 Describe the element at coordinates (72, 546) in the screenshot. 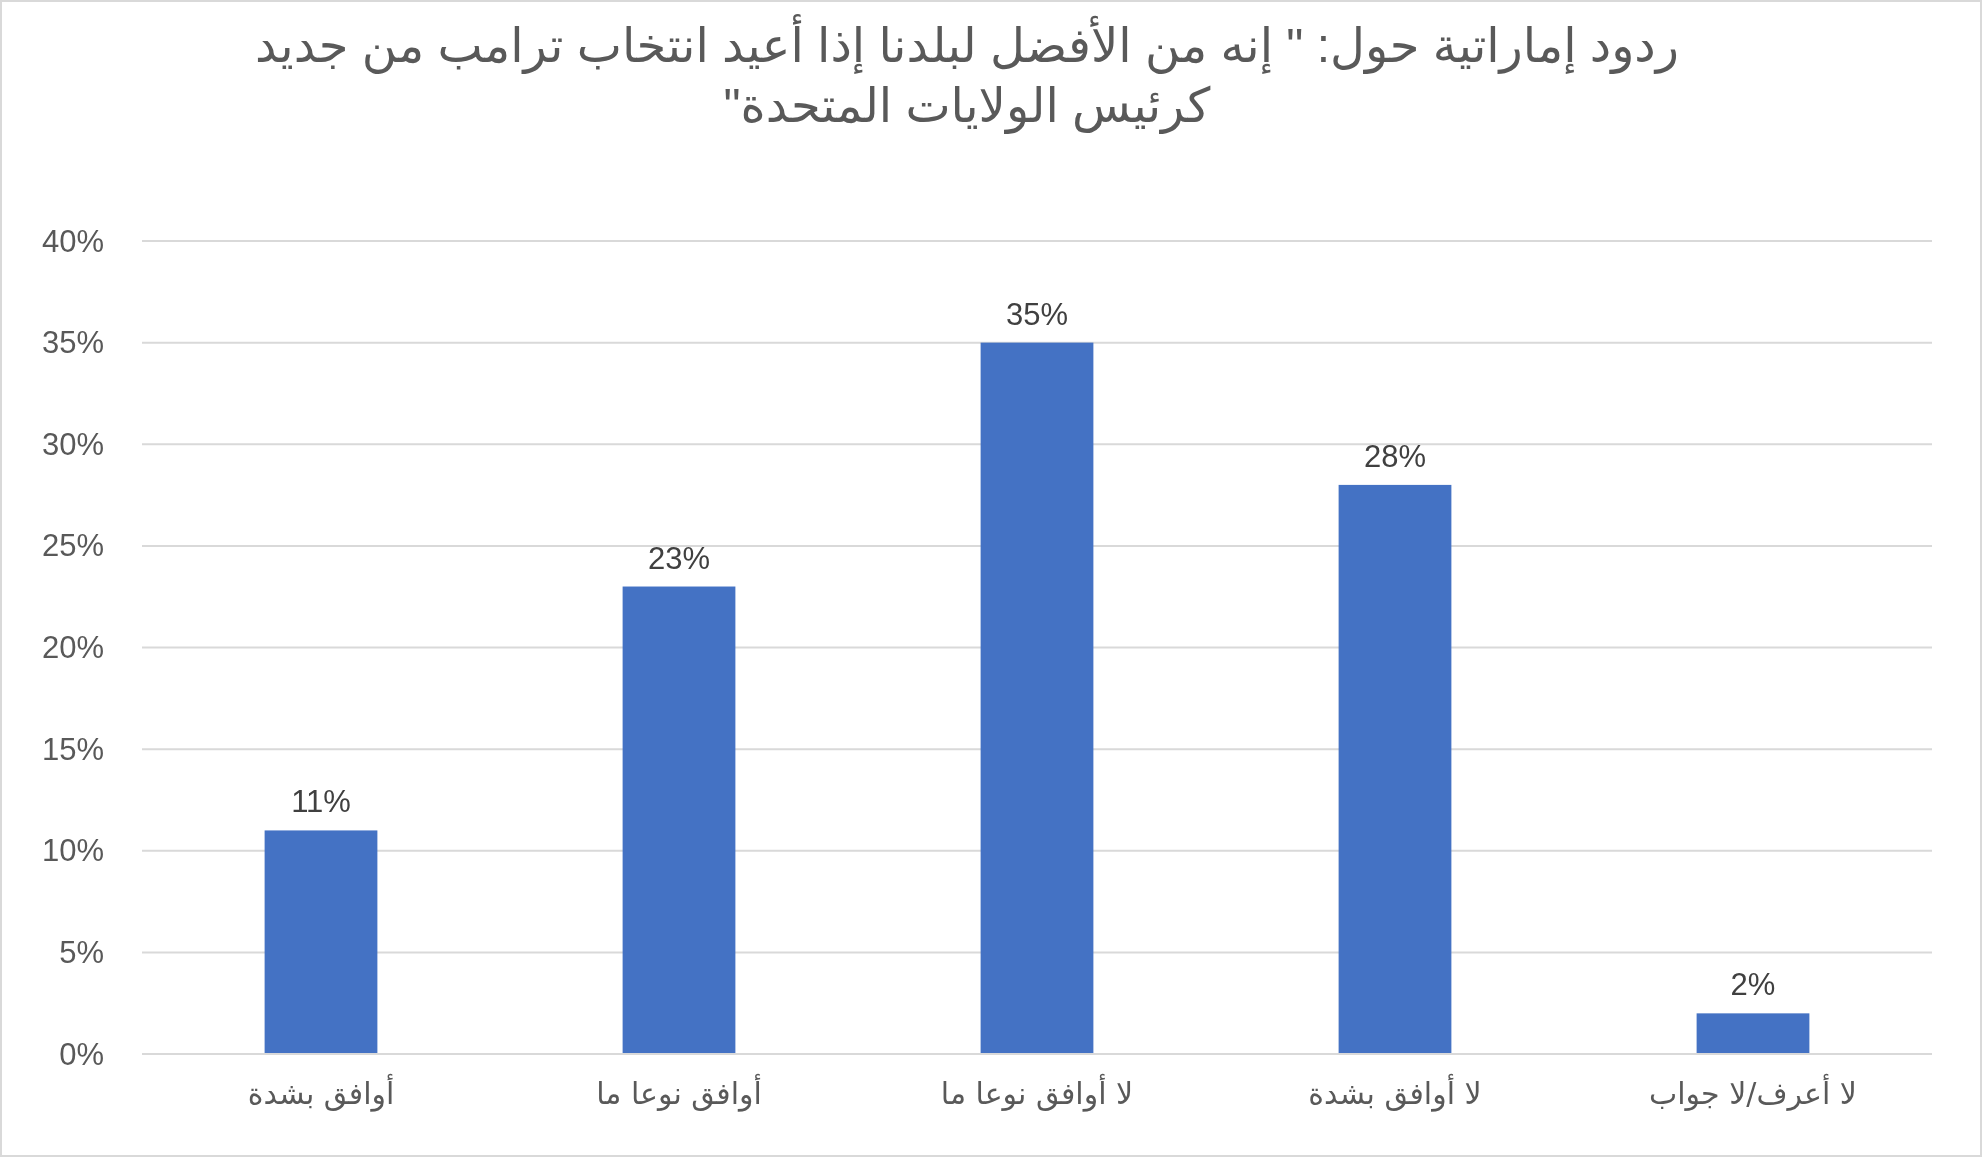

I see `y-tick-label: 25%` at that location.